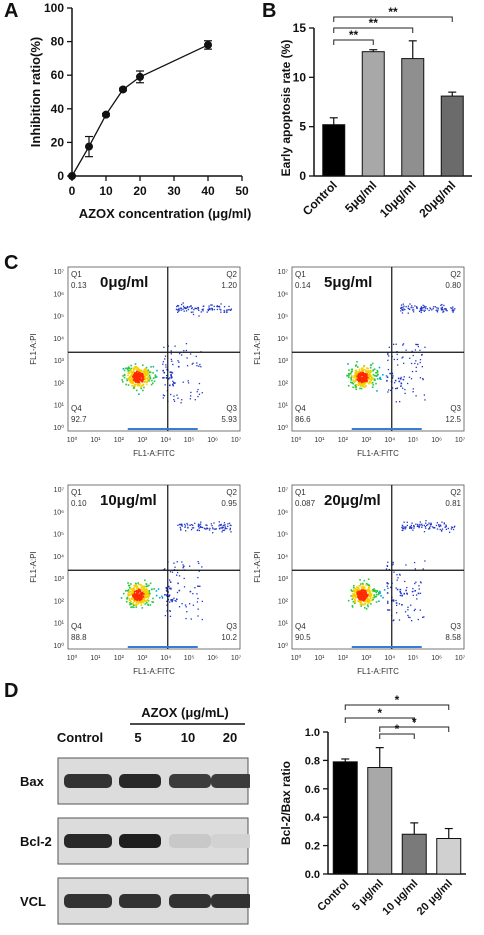  What do you see at coordinates (452, 136) in the screenshot?
I see `b-bar` at bounding box center [452, 136].